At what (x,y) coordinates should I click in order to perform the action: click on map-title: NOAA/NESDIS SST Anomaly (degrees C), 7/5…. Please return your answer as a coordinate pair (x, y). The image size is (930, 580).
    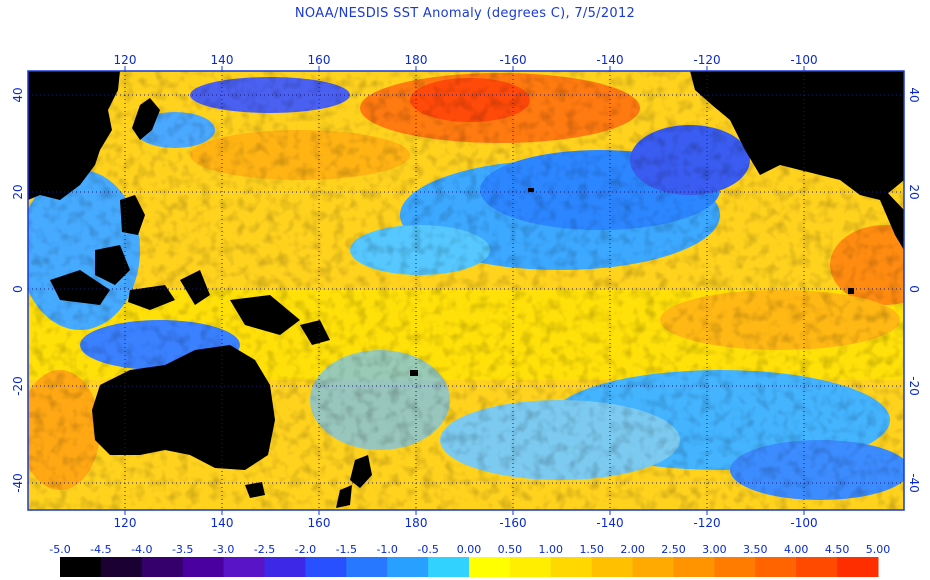
    Looking at the image, I should click on (465, 13).